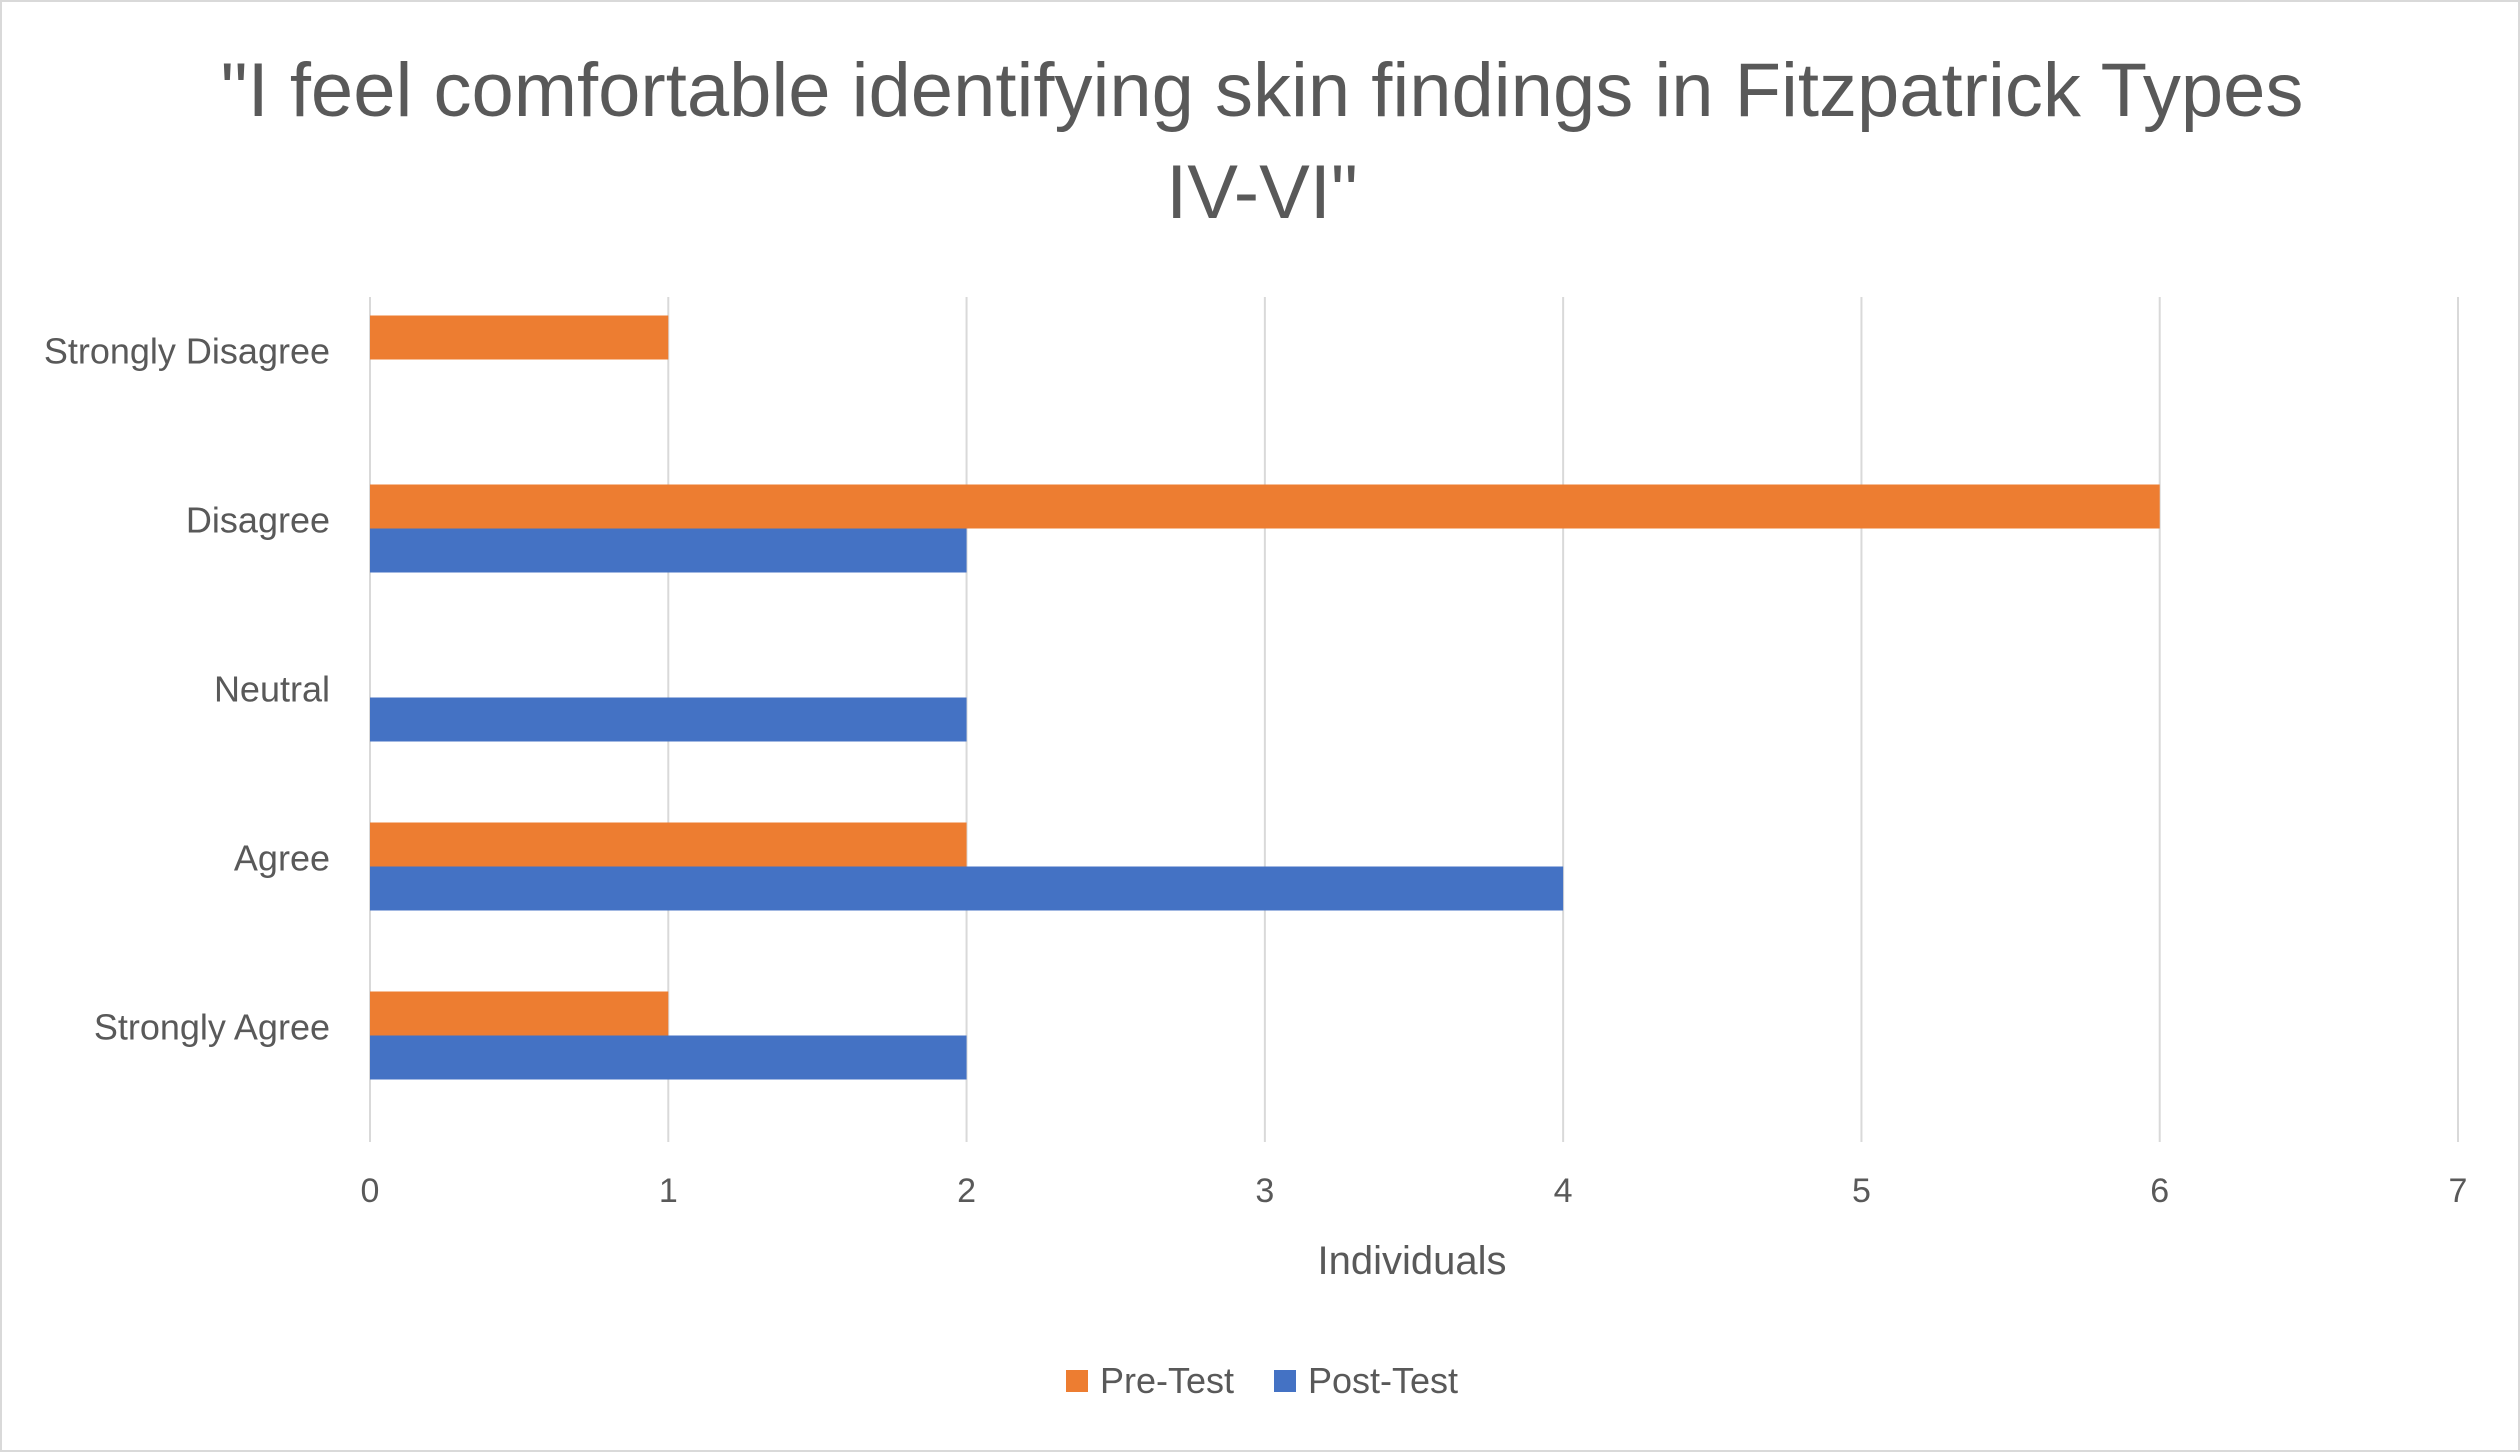 The height and width of the screenshot is (1452, 2520). Describe the element at coordinates (668, 1191) in the screenshot. I see `x-tick-label: 1` at that location.